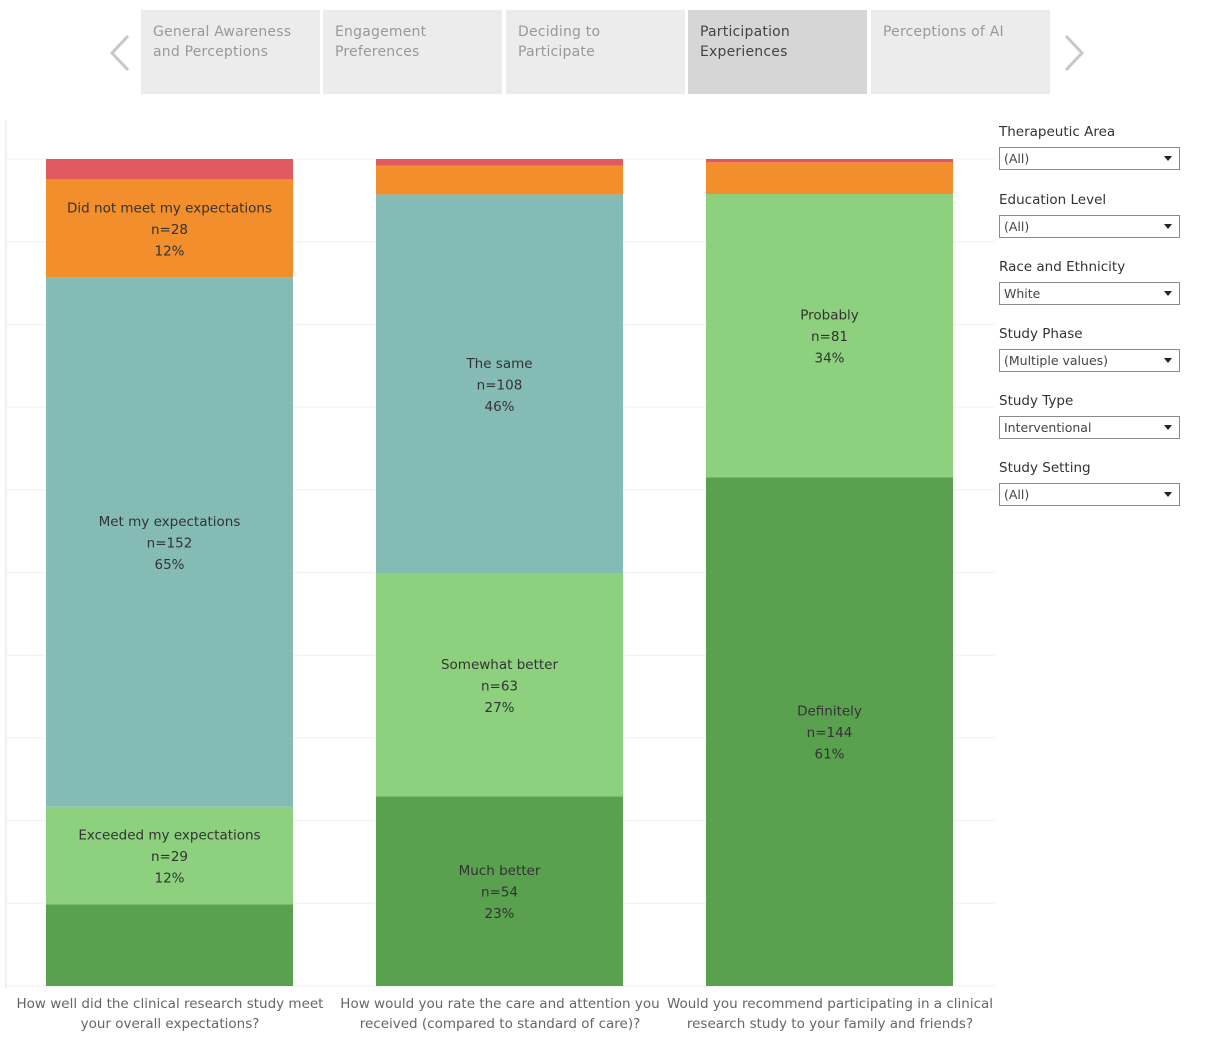 This screenshot has height=1051, width=1207. Describe the element at coordinates (1089, 214) in the screenshot. I see `filter-education-level: Education Level (All)` at that location.